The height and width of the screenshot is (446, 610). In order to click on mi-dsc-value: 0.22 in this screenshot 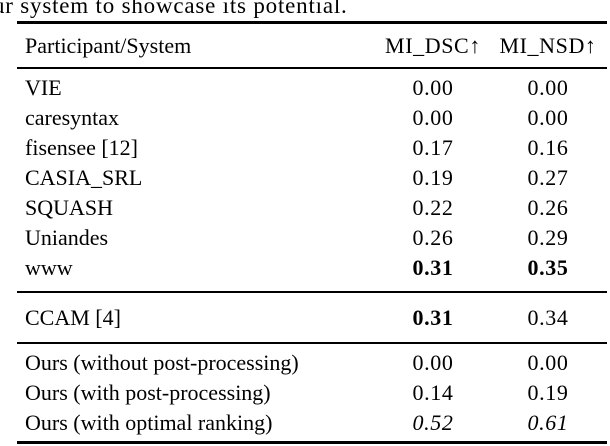, I will do `click(433, 207)`.